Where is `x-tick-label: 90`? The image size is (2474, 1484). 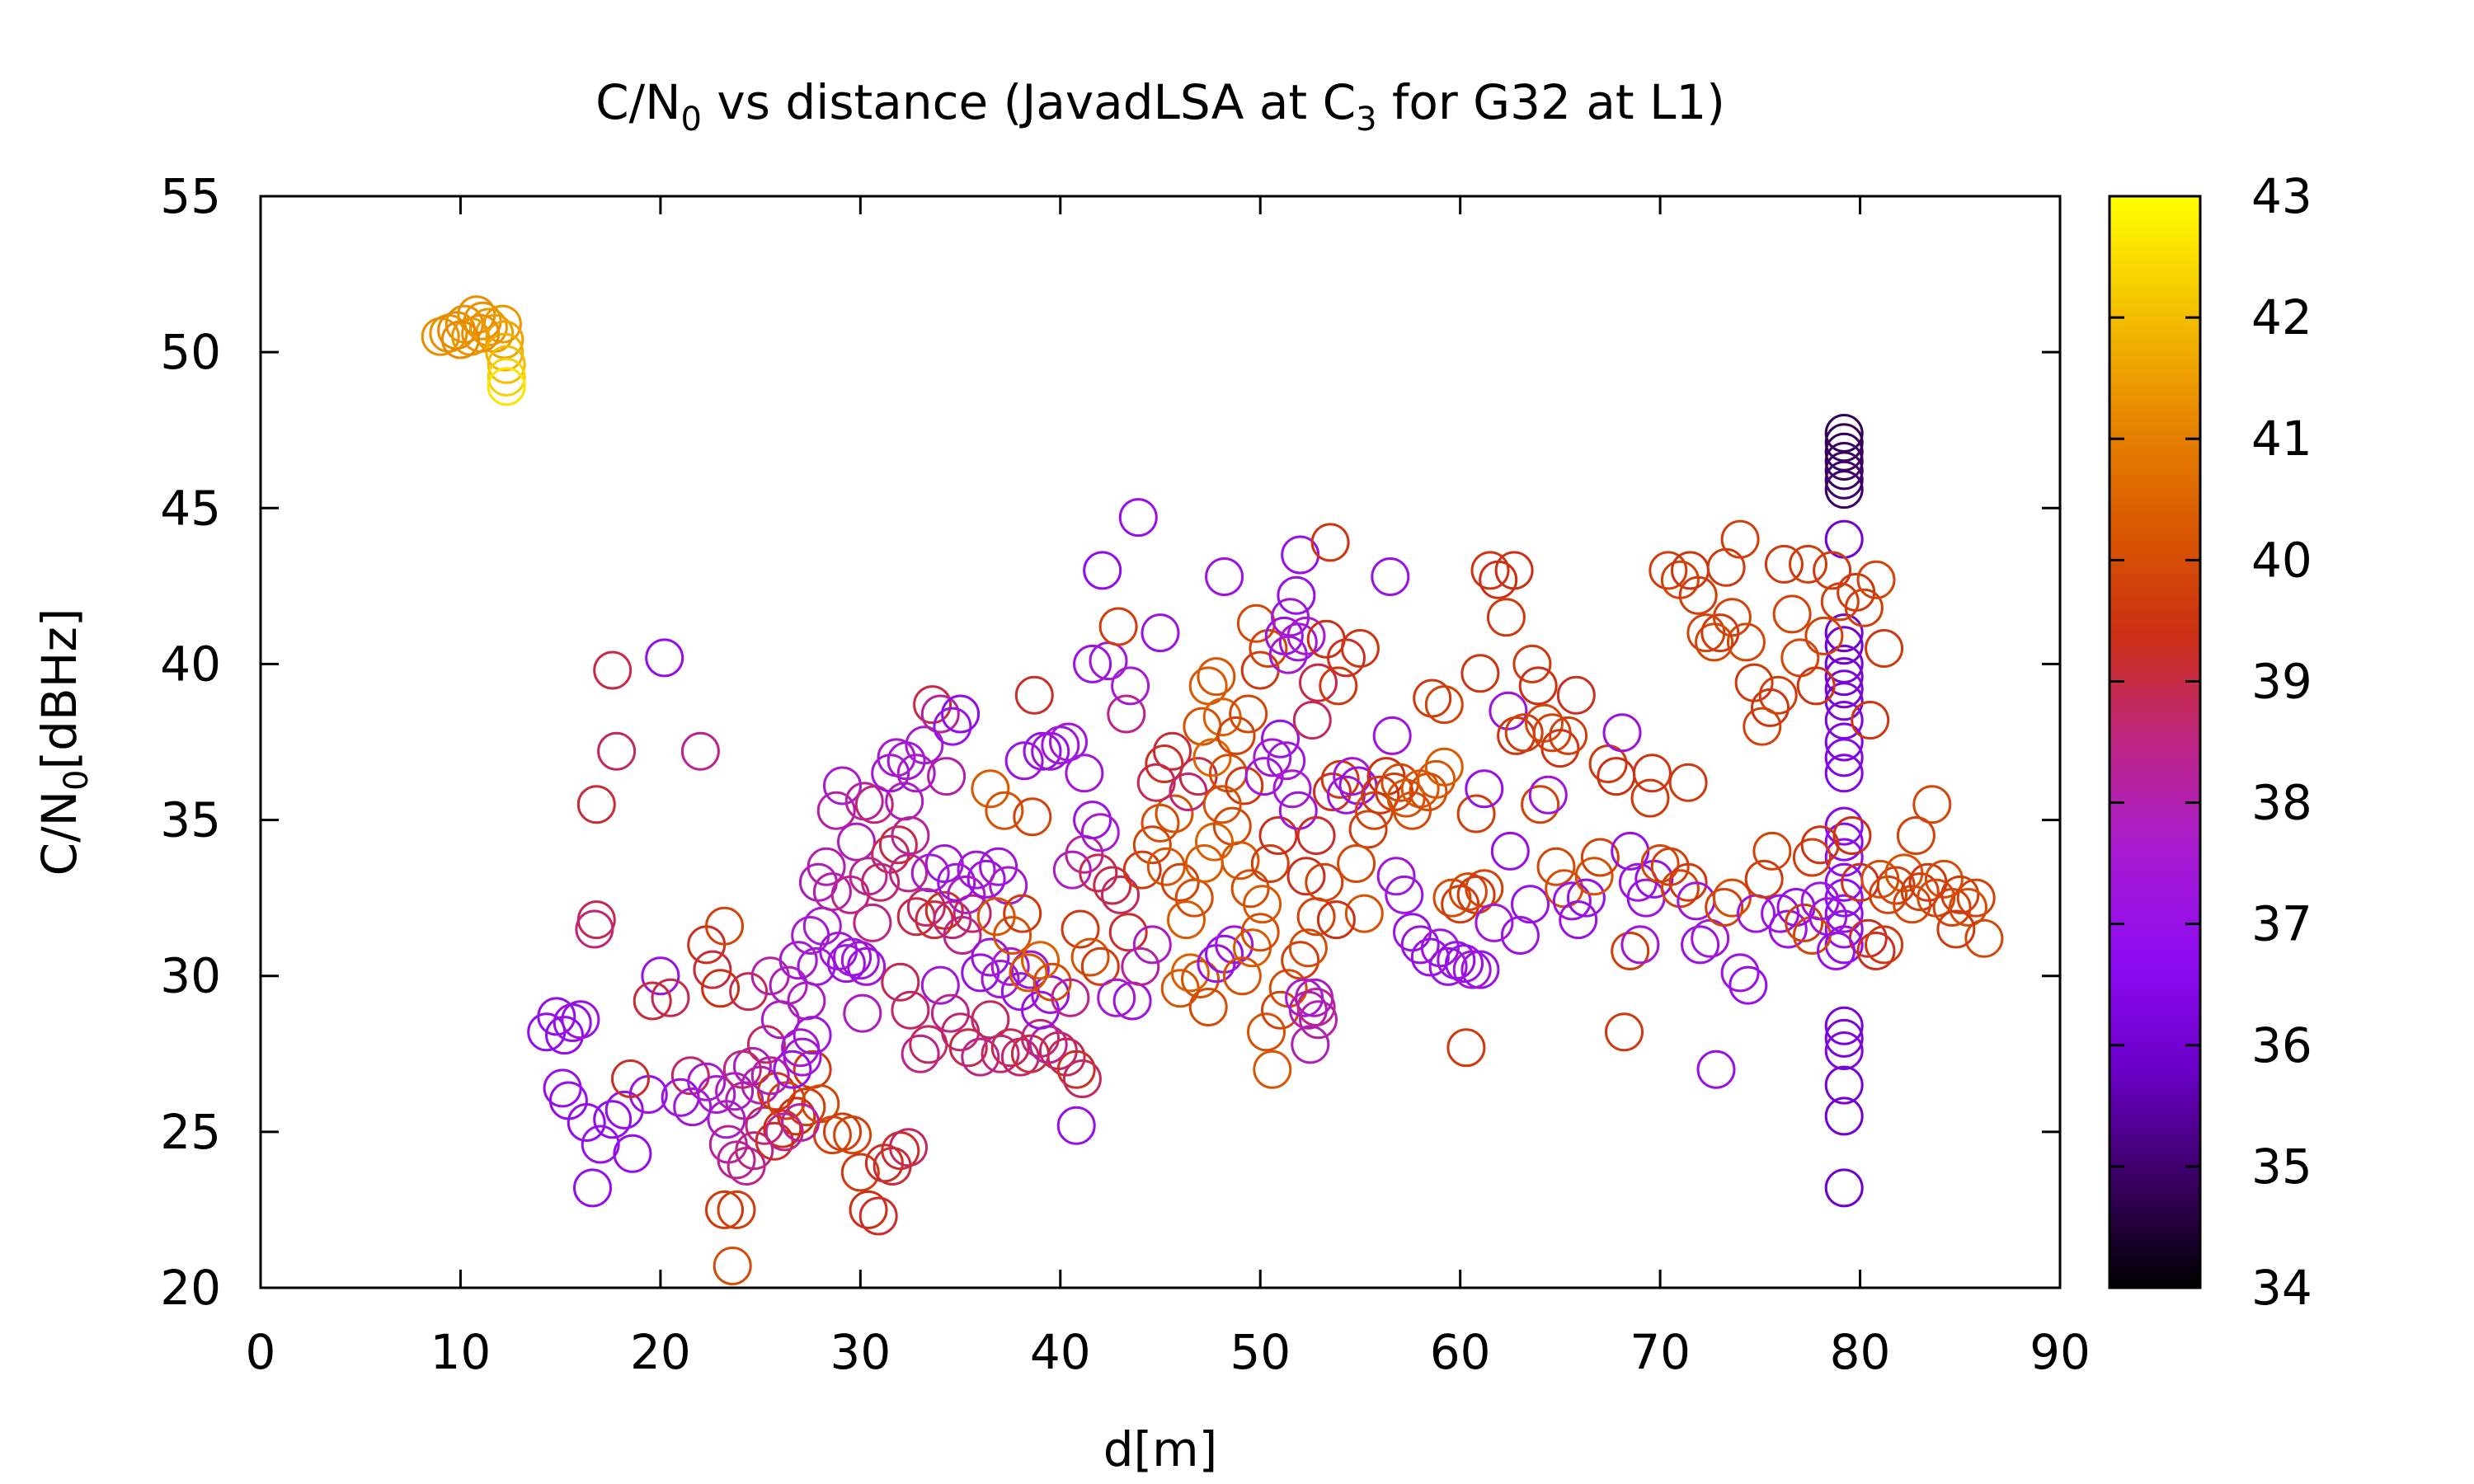 x-tick-label: 90 is located at coordinates (2060, 1352).